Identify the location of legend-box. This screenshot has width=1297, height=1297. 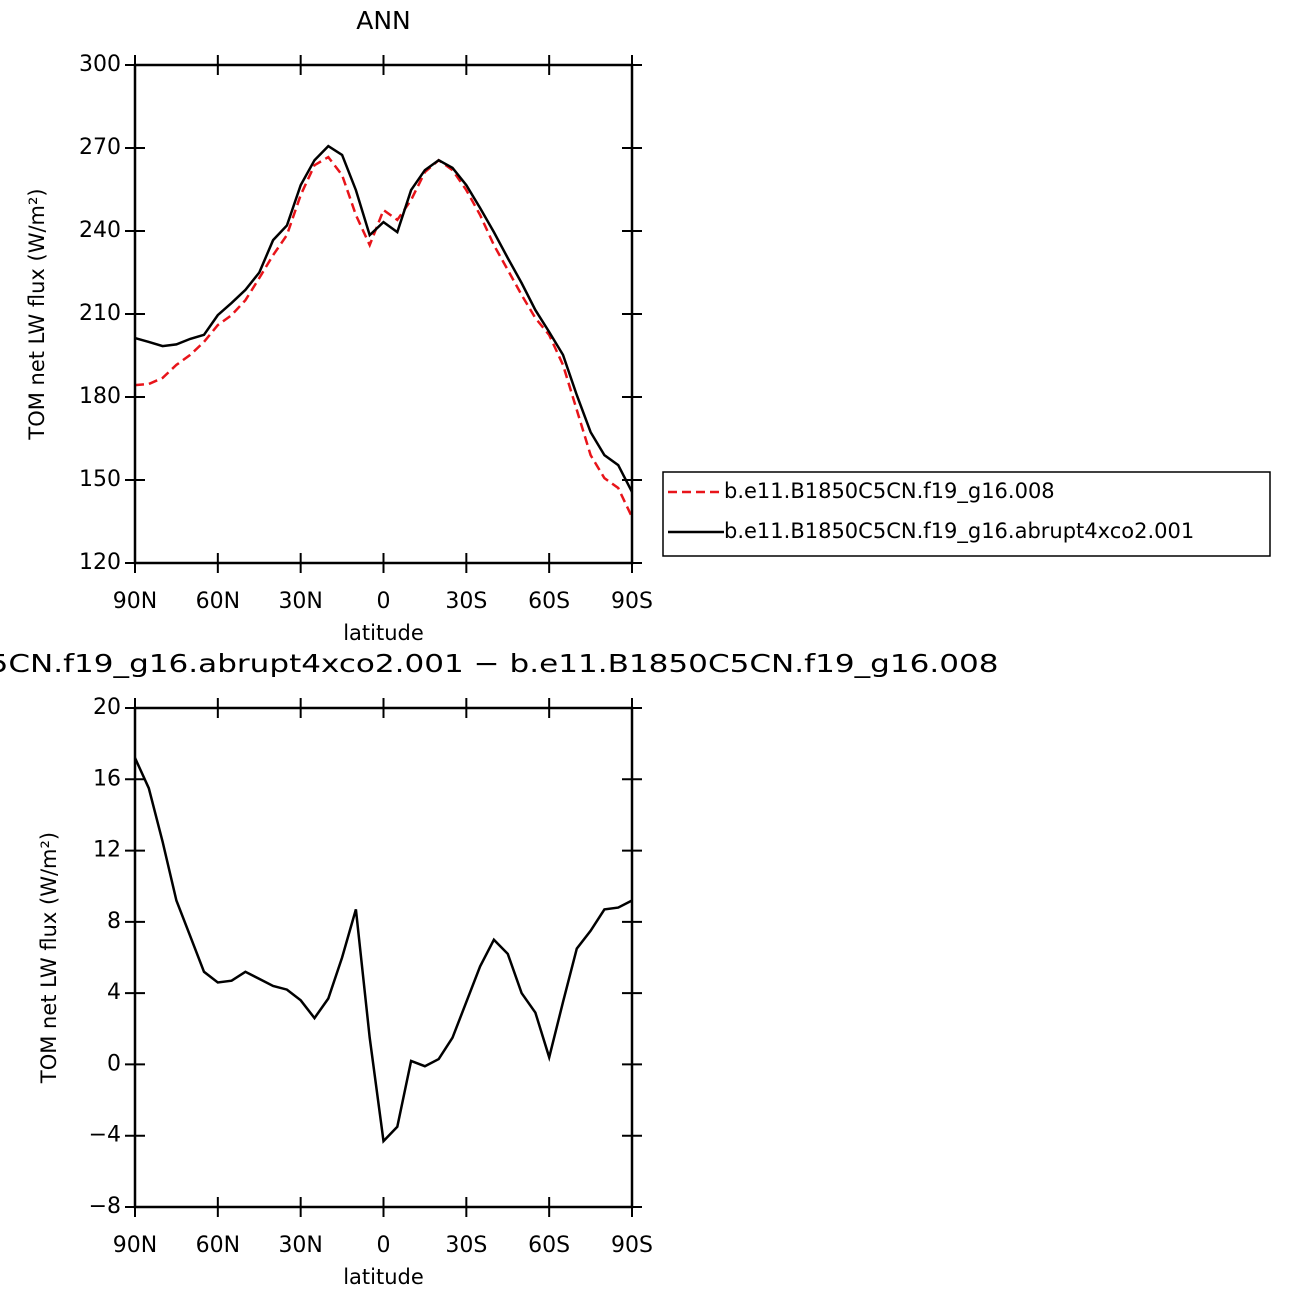
(966, 514).